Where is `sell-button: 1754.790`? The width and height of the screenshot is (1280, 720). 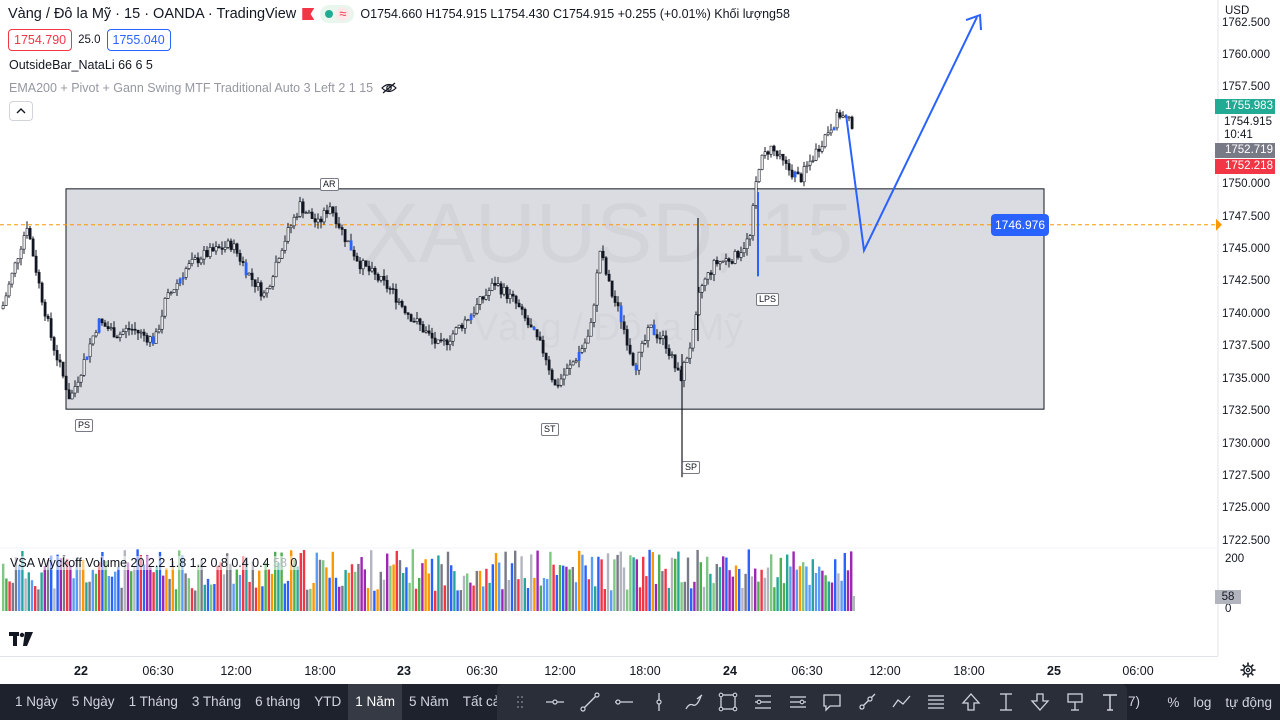 sell-button: 1754.790 is located at coordinates (40, 40).